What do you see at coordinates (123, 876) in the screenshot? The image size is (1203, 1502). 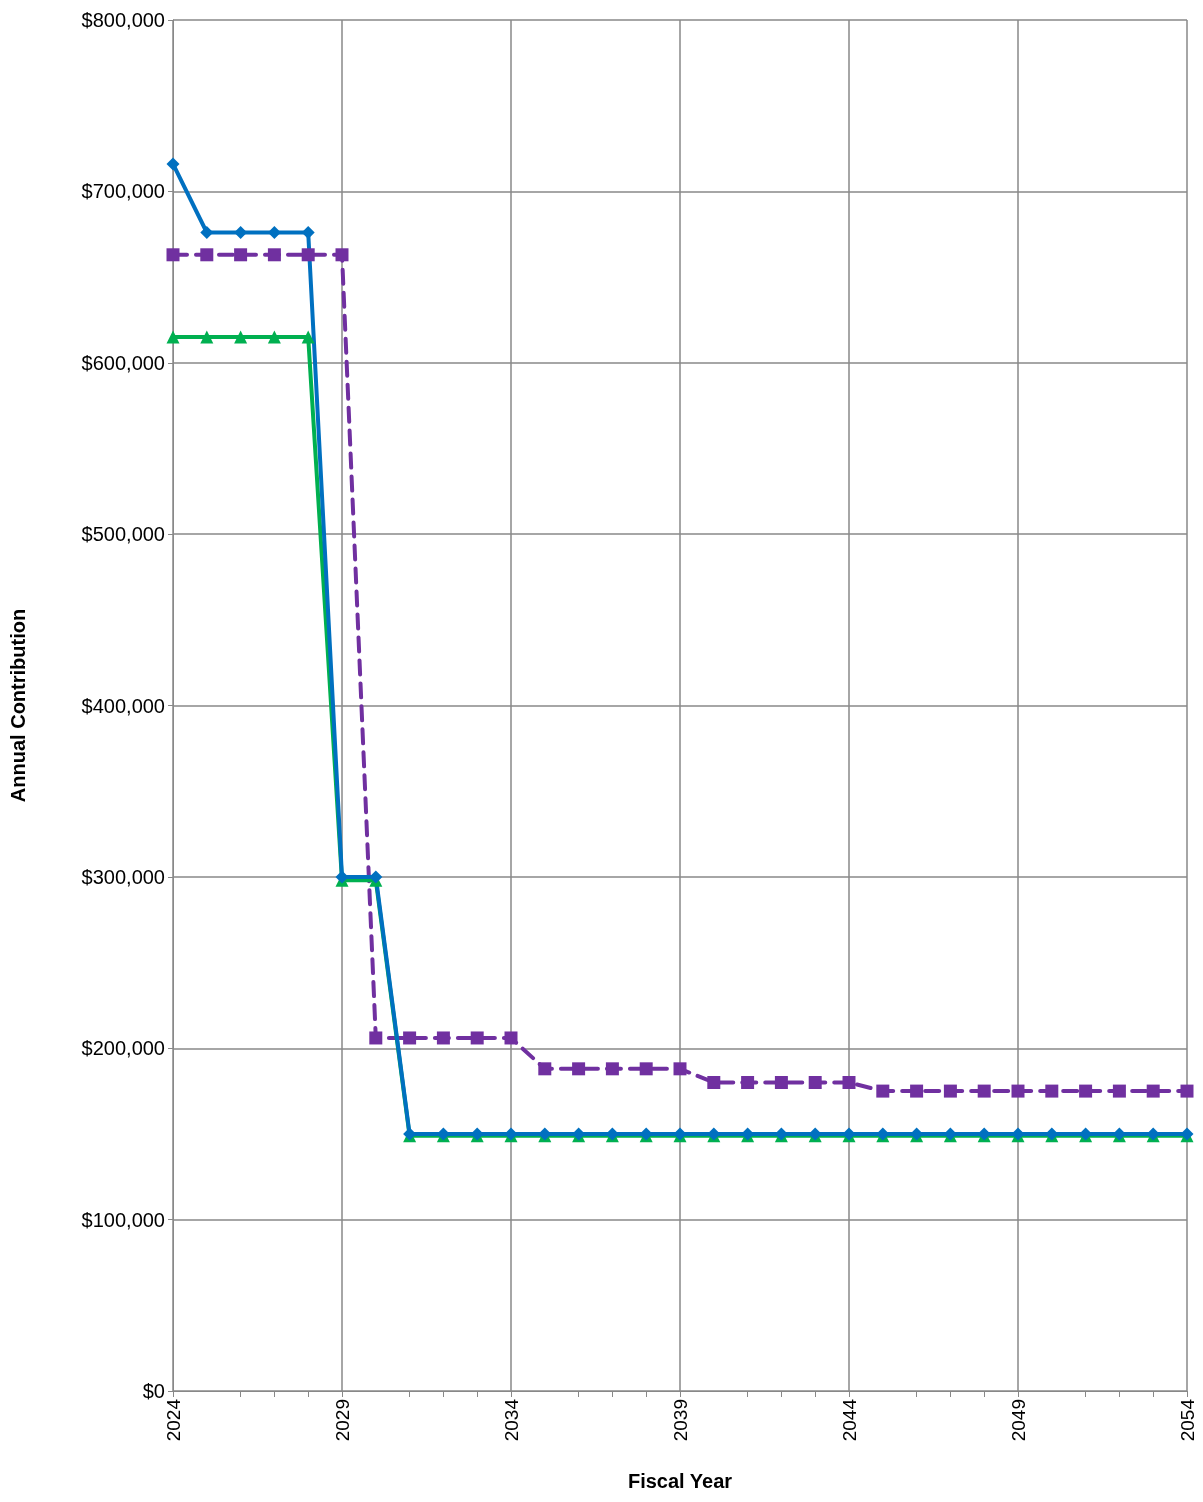 I see `y-tick-label: $300,000` at bounding box center [123, 876].